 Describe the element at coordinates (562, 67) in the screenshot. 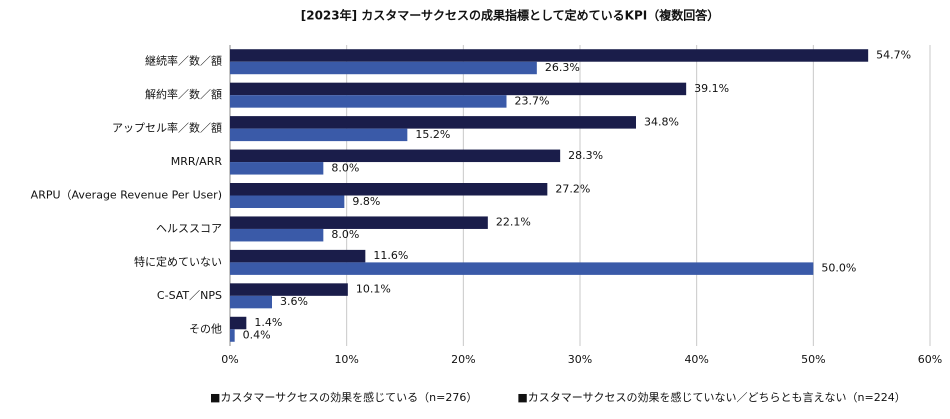

I see `value-label: 26.3%` at that location.